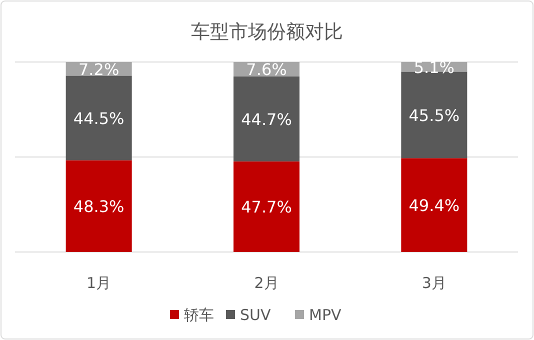 The image size is (534, 340). What do you see at coordinates (99, 283) in the screenshot?
I see `x-tick-label: 1月` at bounding box center [99, 283].